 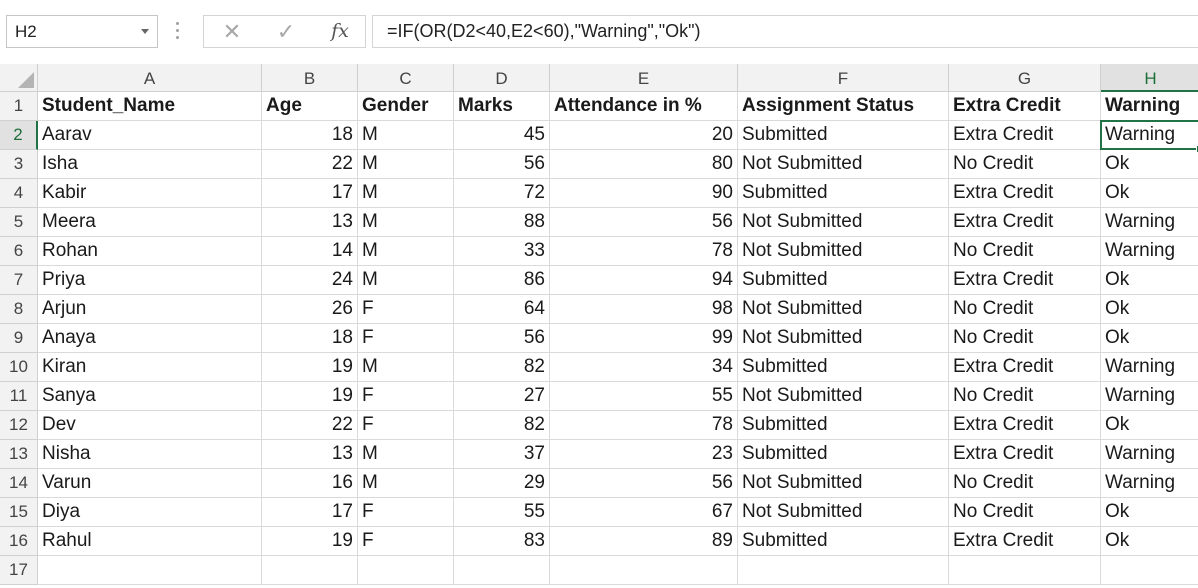 I want to click on column-header-f: F, so click(x=843, y=78).